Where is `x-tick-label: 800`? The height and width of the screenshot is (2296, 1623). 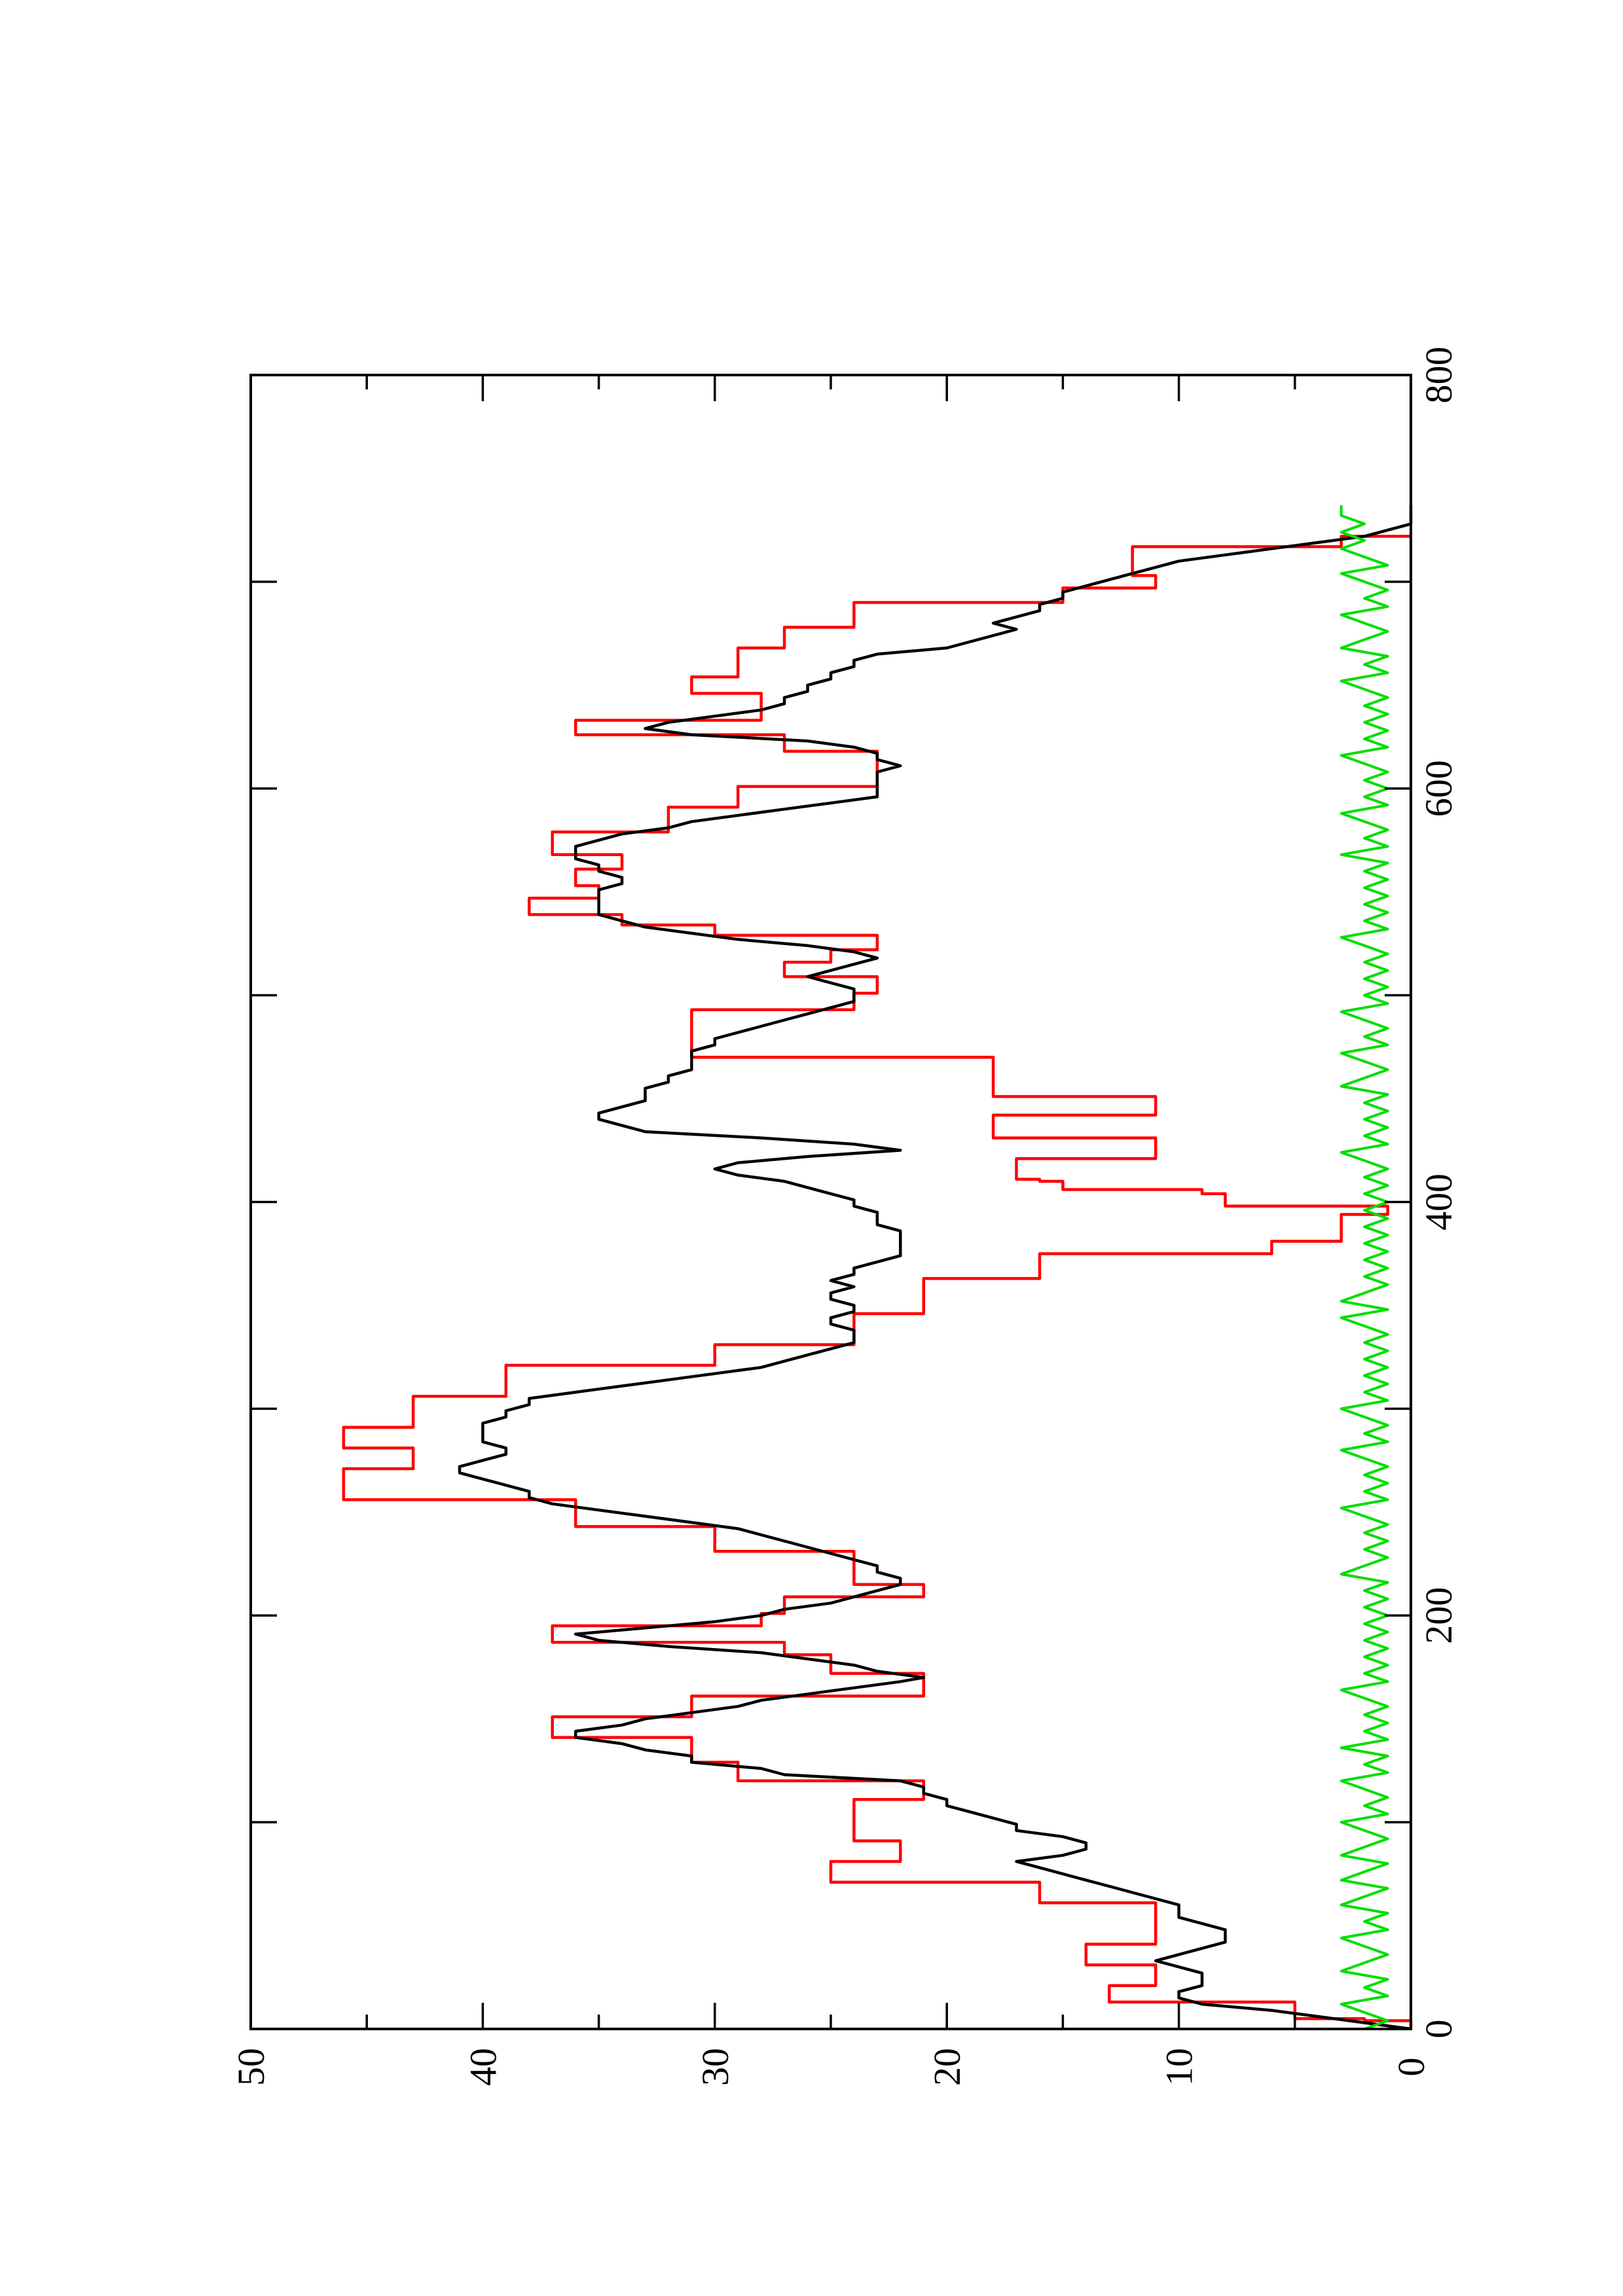 x-tick-label: 800 is located at coordinates (1438, 376).